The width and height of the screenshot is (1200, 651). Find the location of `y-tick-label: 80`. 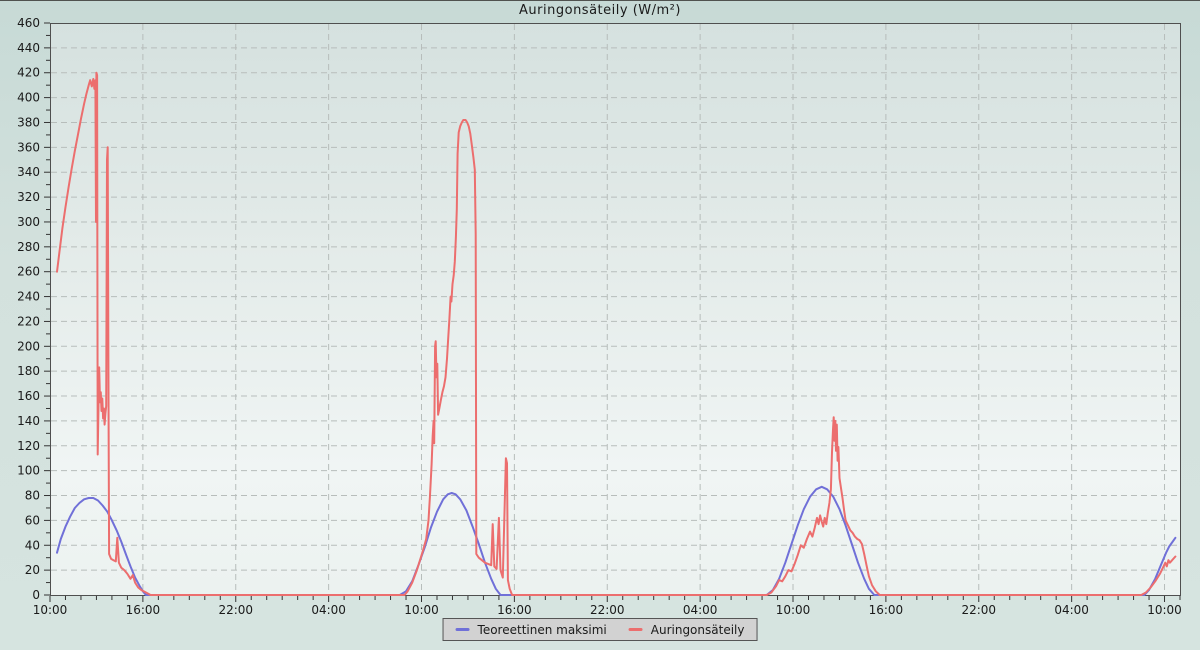

y-tick-label: 80 is located at coordinates (32, 496).